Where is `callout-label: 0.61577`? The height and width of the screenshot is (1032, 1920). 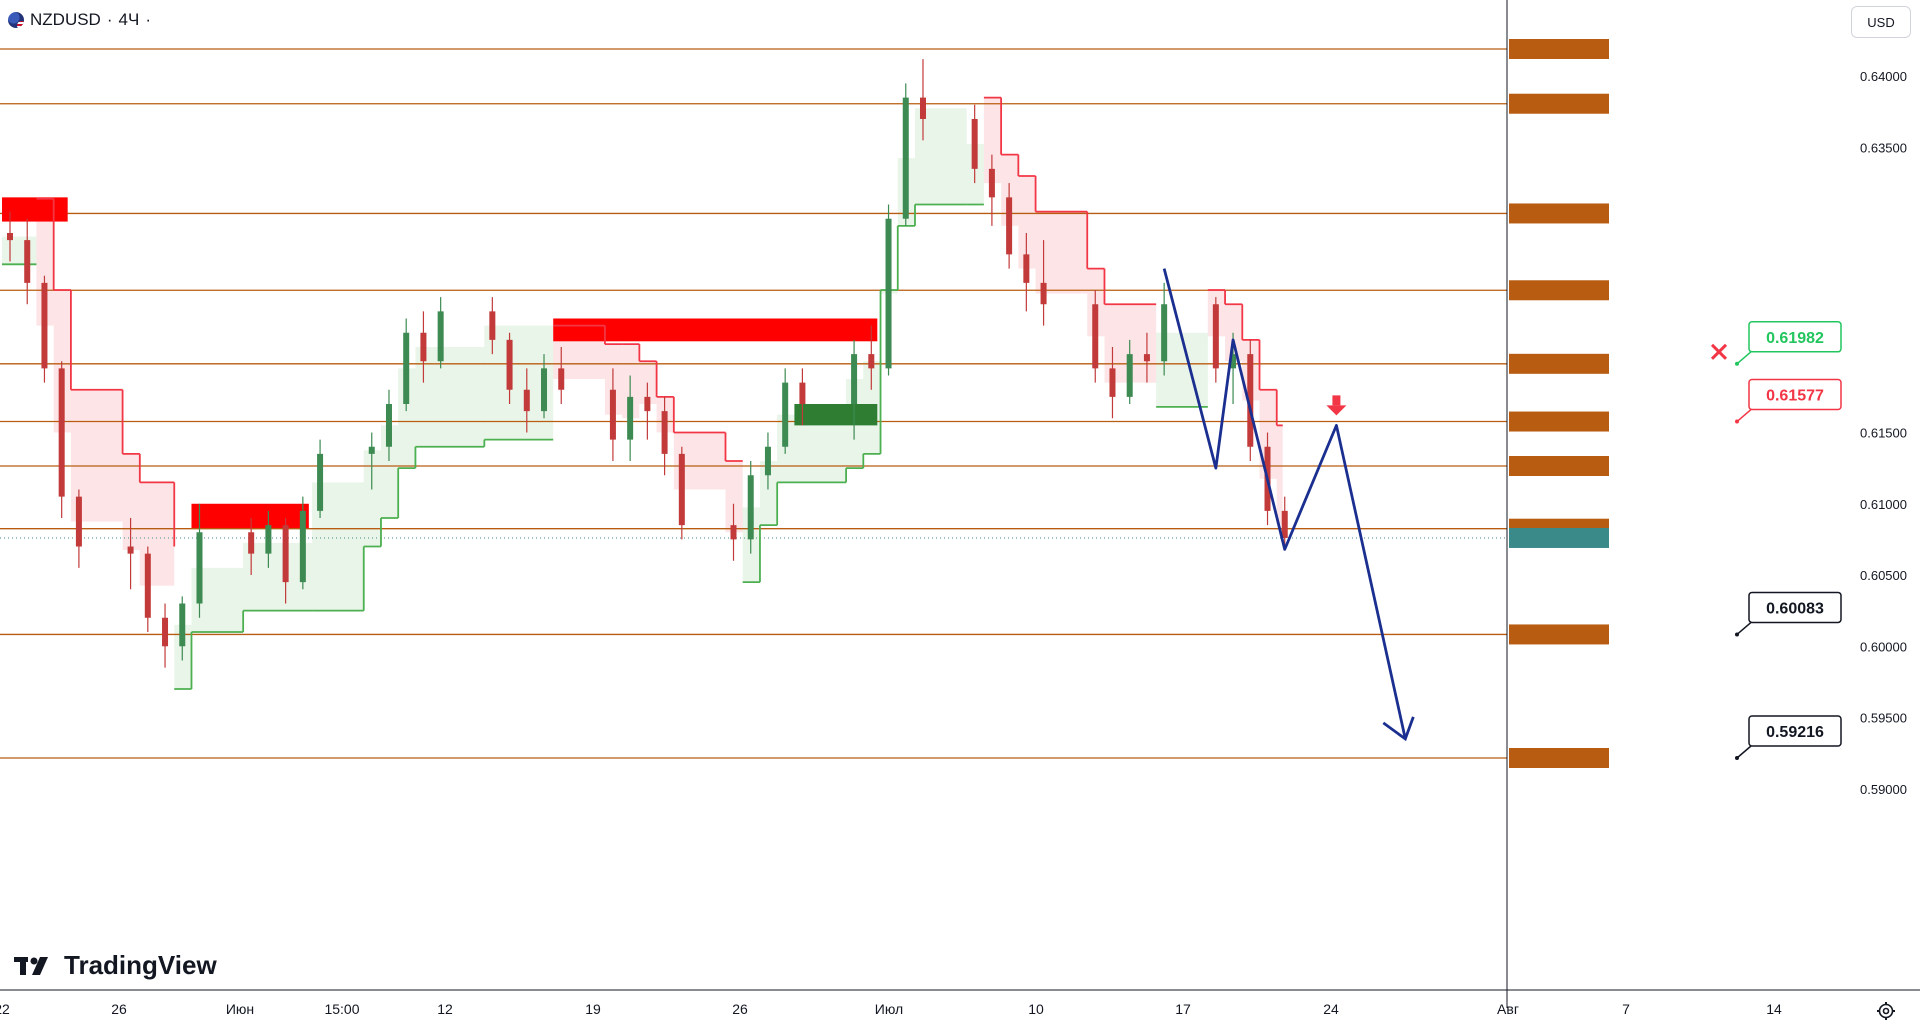 callout-label: 0.61577 is located at coordinates (1795, 396).